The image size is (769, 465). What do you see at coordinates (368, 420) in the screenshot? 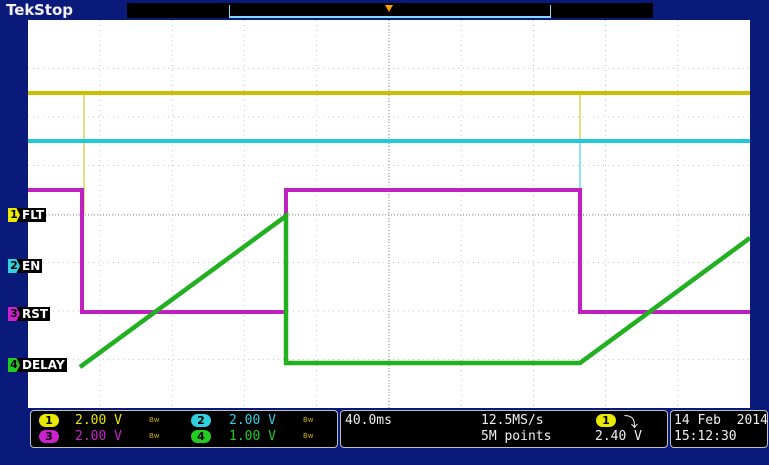
I see `horizontal-scale: 40.0ms` at bounding box center [368, 420].